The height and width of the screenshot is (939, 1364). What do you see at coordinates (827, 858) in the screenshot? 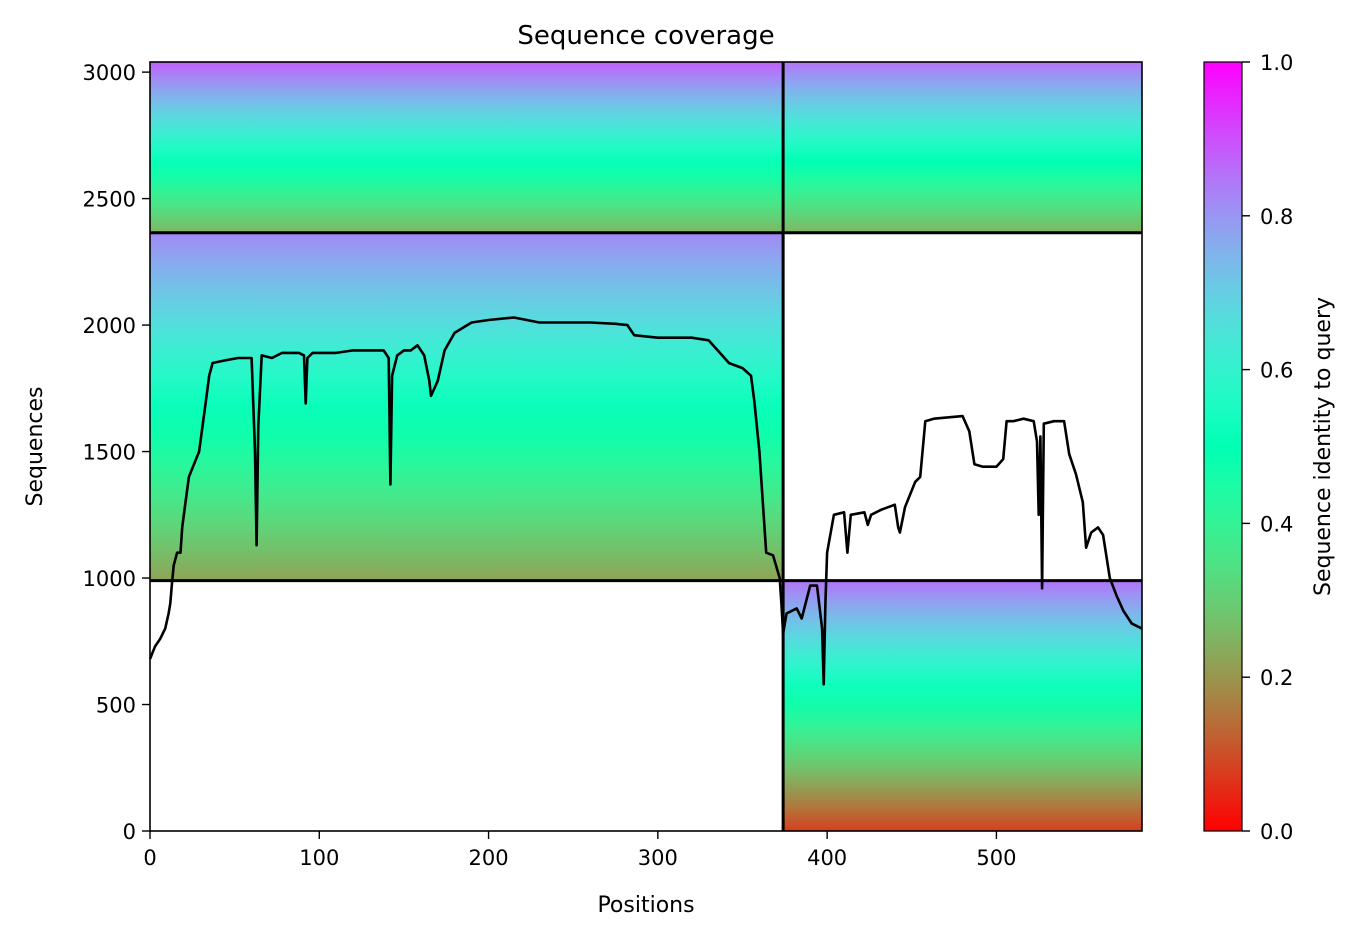
I see `x-tick-label: 400` at bounding box center [827, 858].